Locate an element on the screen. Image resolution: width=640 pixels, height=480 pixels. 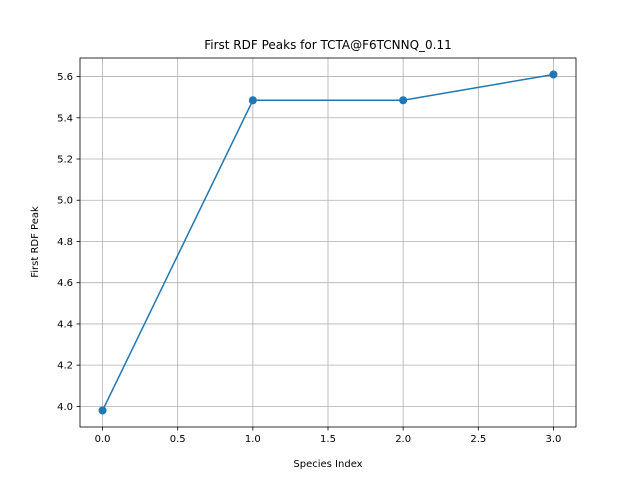
chart-title: First RDF Peaks for TCTA@F6TCNNQ_0.11 is located at coordinates (328, 45).